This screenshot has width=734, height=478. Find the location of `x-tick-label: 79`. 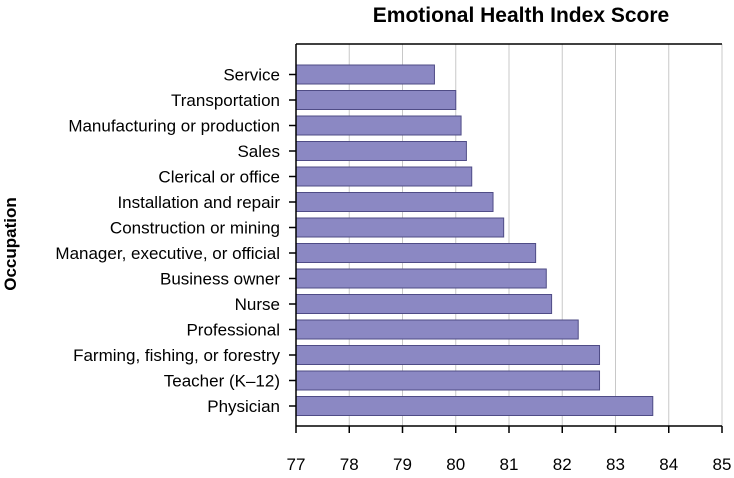

x-tick-label: 79 is located at coordinates (402, 464).